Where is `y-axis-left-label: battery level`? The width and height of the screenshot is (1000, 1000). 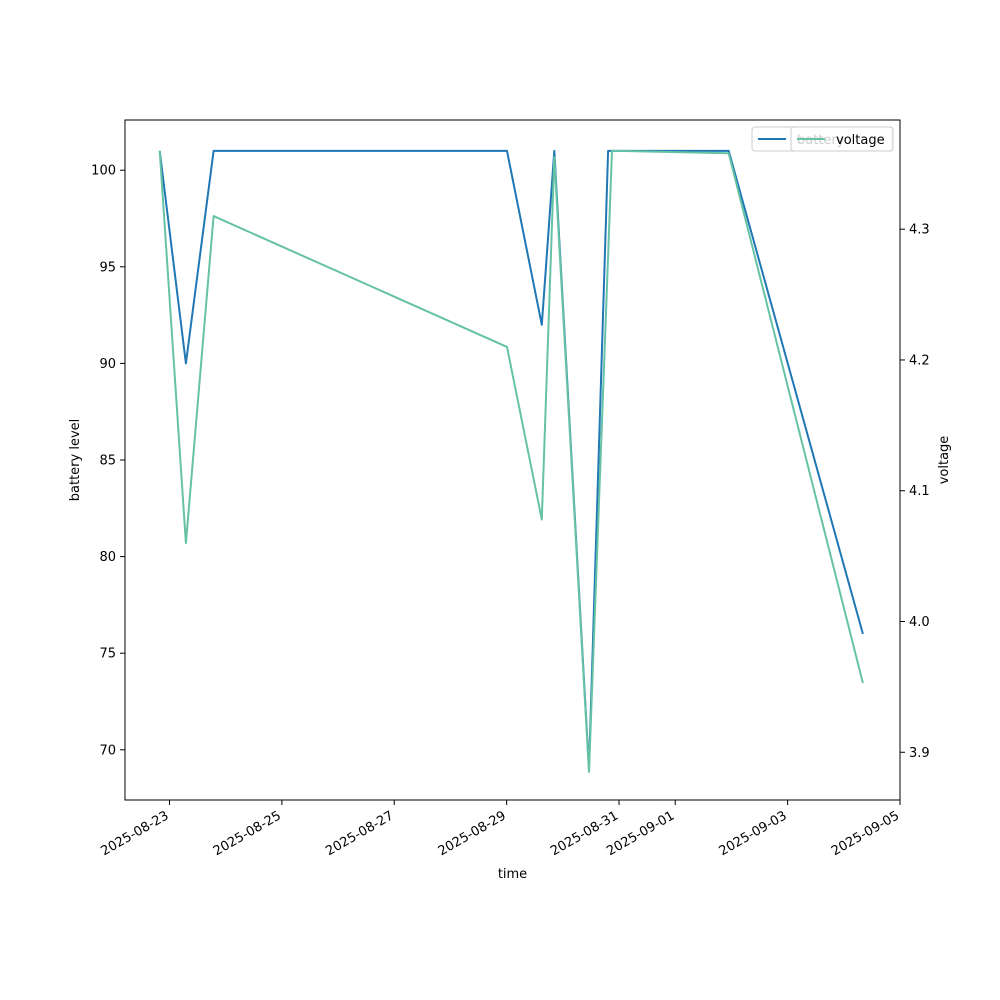
y-axis-left-label: battery level is located at coordinates (75, 460).